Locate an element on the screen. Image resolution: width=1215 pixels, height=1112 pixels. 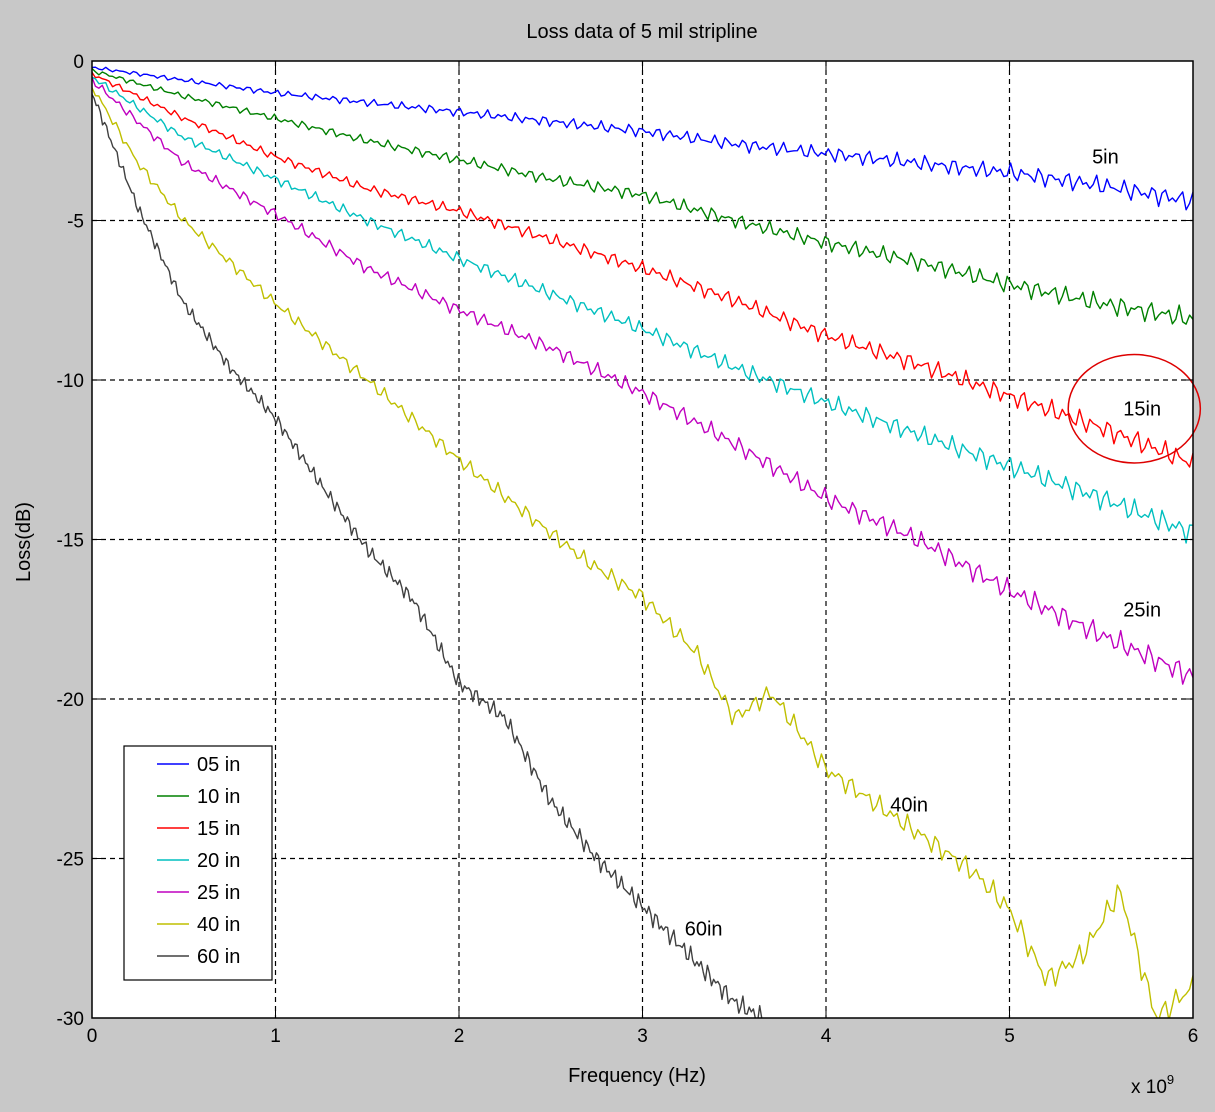
x-multiplier-label: x 109 is located at coordinates (1152, 1085).